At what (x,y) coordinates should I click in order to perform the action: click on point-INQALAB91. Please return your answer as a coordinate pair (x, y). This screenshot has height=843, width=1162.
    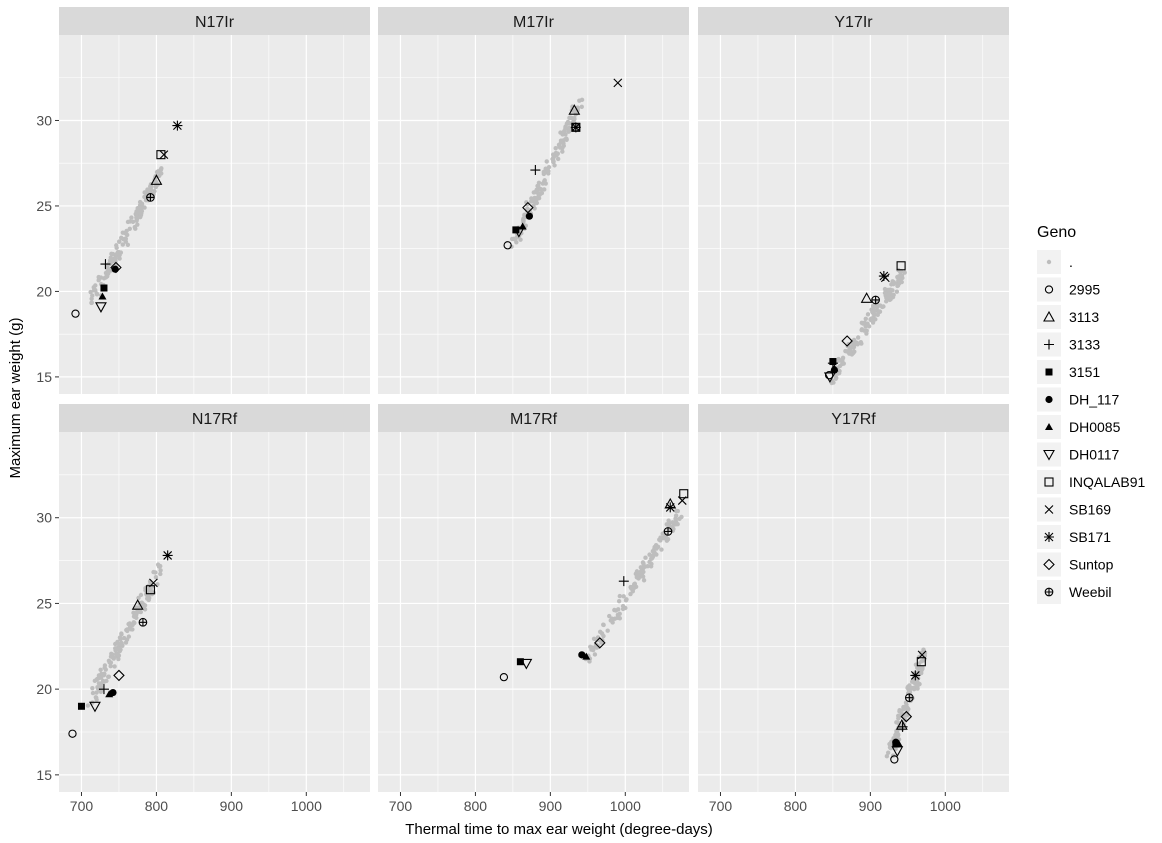
    Looking at the image, I should click on (161, 155).